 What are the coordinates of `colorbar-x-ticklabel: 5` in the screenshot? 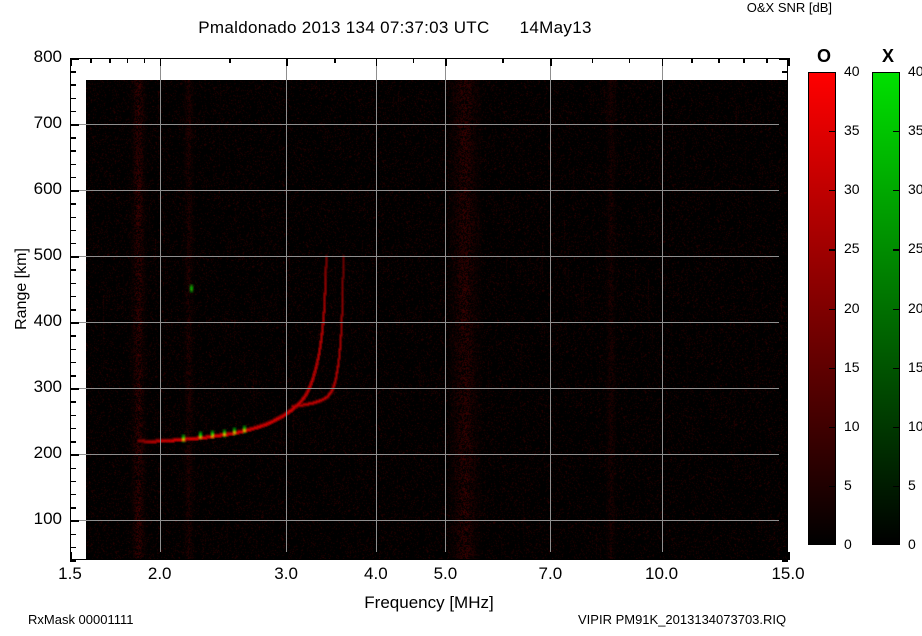 It's located at (912, 484).